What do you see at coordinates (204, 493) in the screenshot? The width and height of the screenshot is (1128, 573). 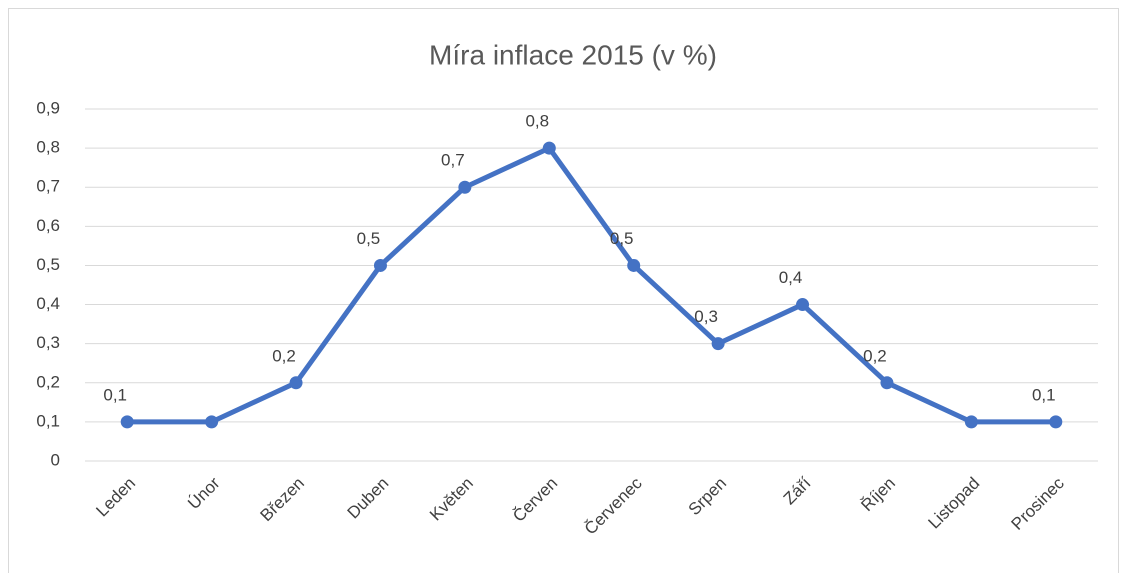 I see `x-tick-label: Únor` at bounding box center [204, 493].